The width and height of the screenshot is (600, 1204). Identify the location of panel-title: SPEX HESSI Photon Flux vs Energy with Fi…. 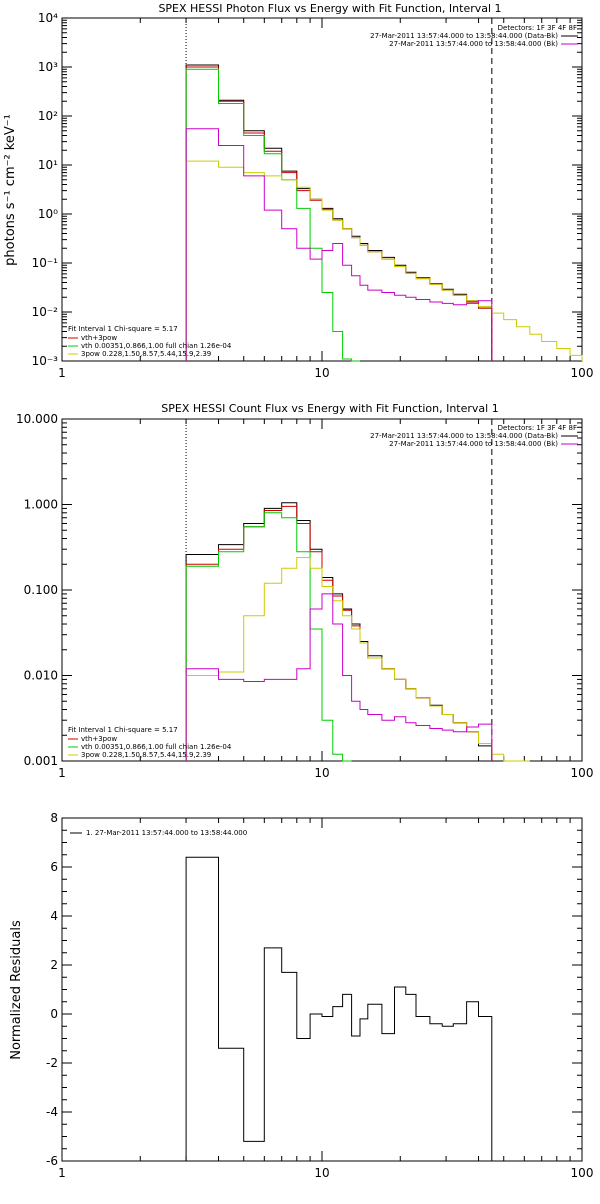
(329, 8).